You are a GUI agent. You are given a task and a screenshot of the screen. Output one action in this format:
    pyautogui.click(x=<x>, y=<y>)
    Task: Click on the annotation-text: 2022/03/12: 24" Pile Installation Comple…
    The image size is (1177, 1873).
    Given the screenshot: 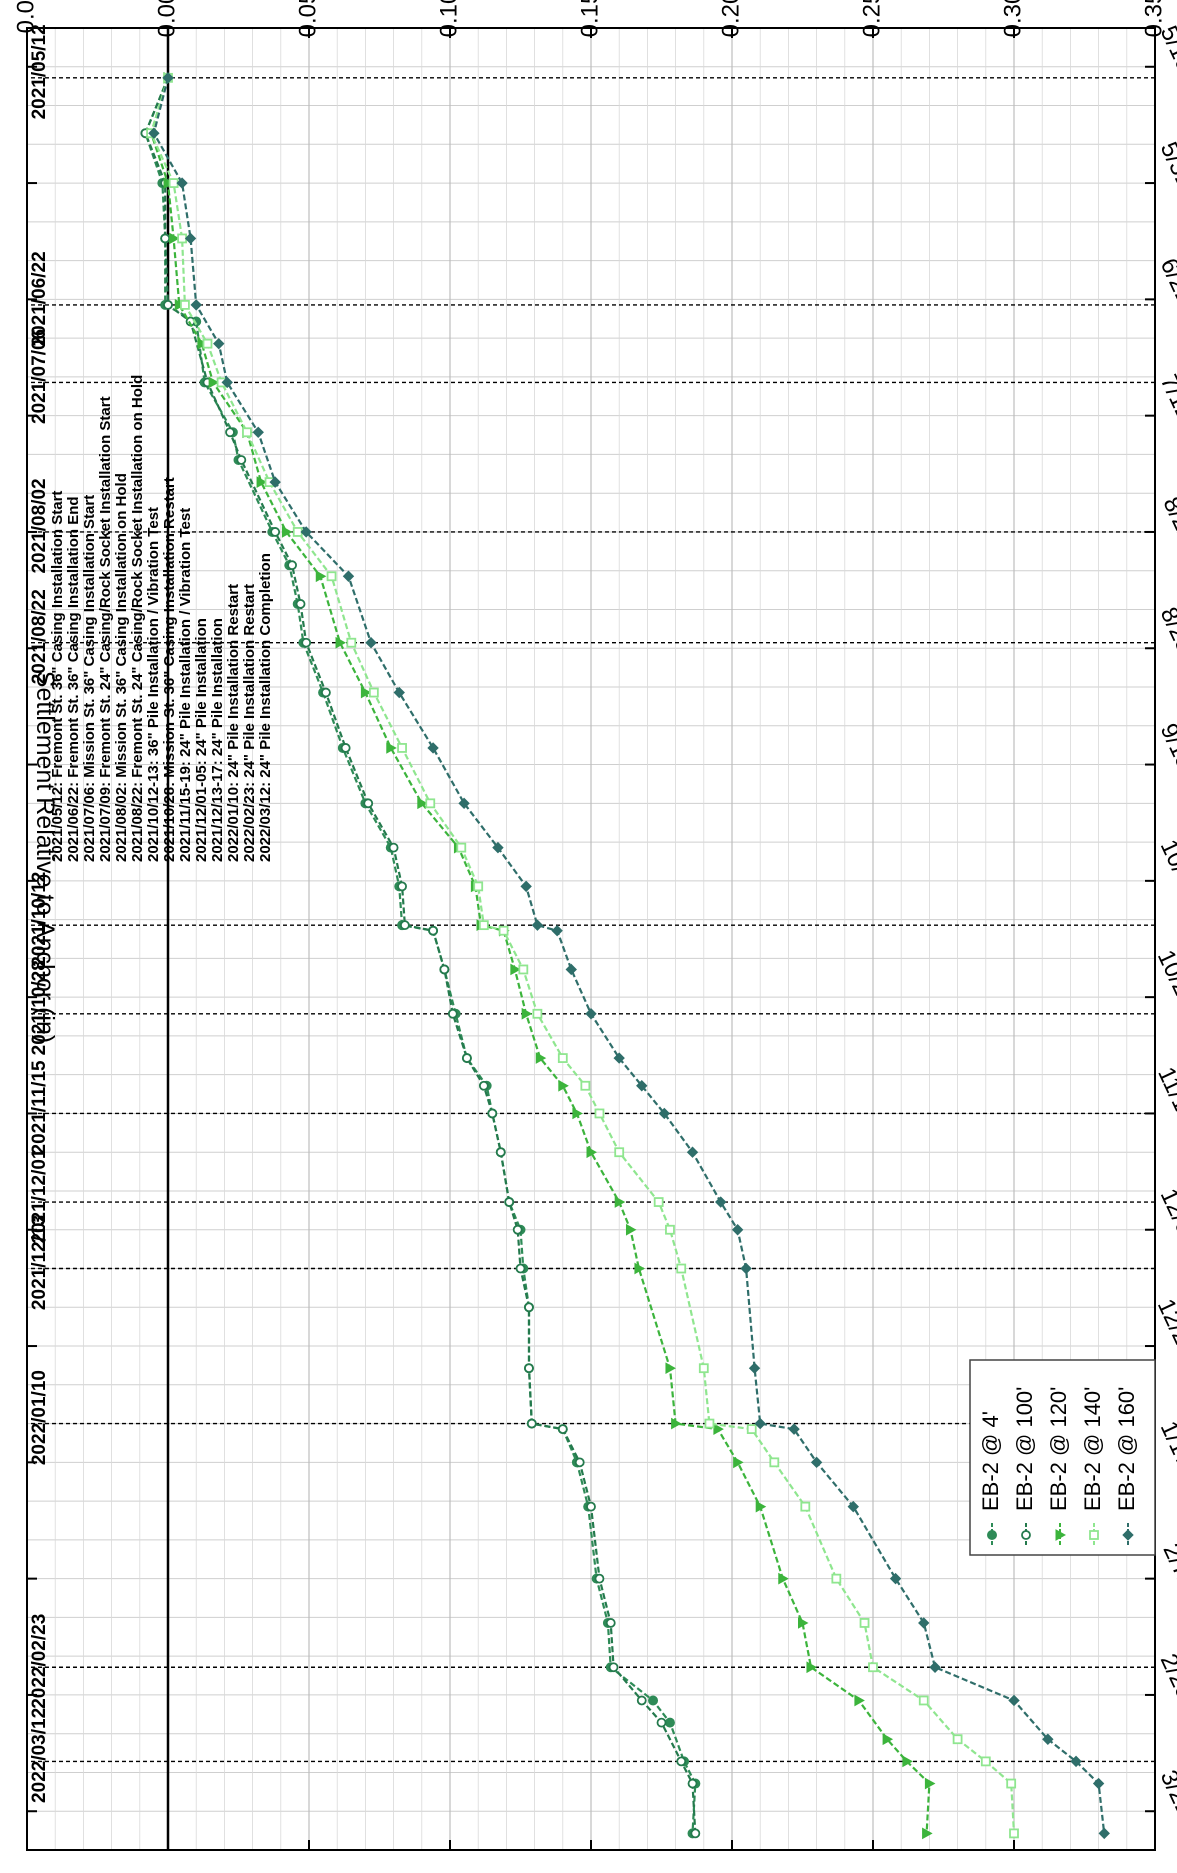 What is the action you would take?
    pyautogui.click(x=265, y=707)
    